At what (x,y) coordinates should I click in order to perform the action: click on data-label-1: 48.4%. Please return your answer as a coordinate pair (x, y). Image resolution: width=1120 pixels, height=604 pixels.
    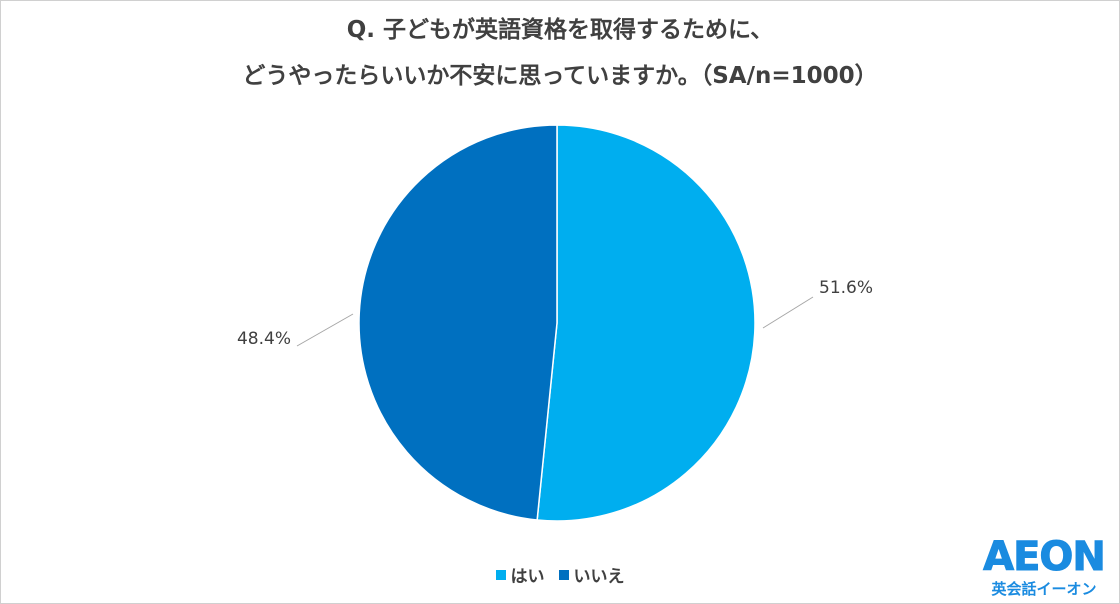
    Looking at the image, I should click on (264, 339).